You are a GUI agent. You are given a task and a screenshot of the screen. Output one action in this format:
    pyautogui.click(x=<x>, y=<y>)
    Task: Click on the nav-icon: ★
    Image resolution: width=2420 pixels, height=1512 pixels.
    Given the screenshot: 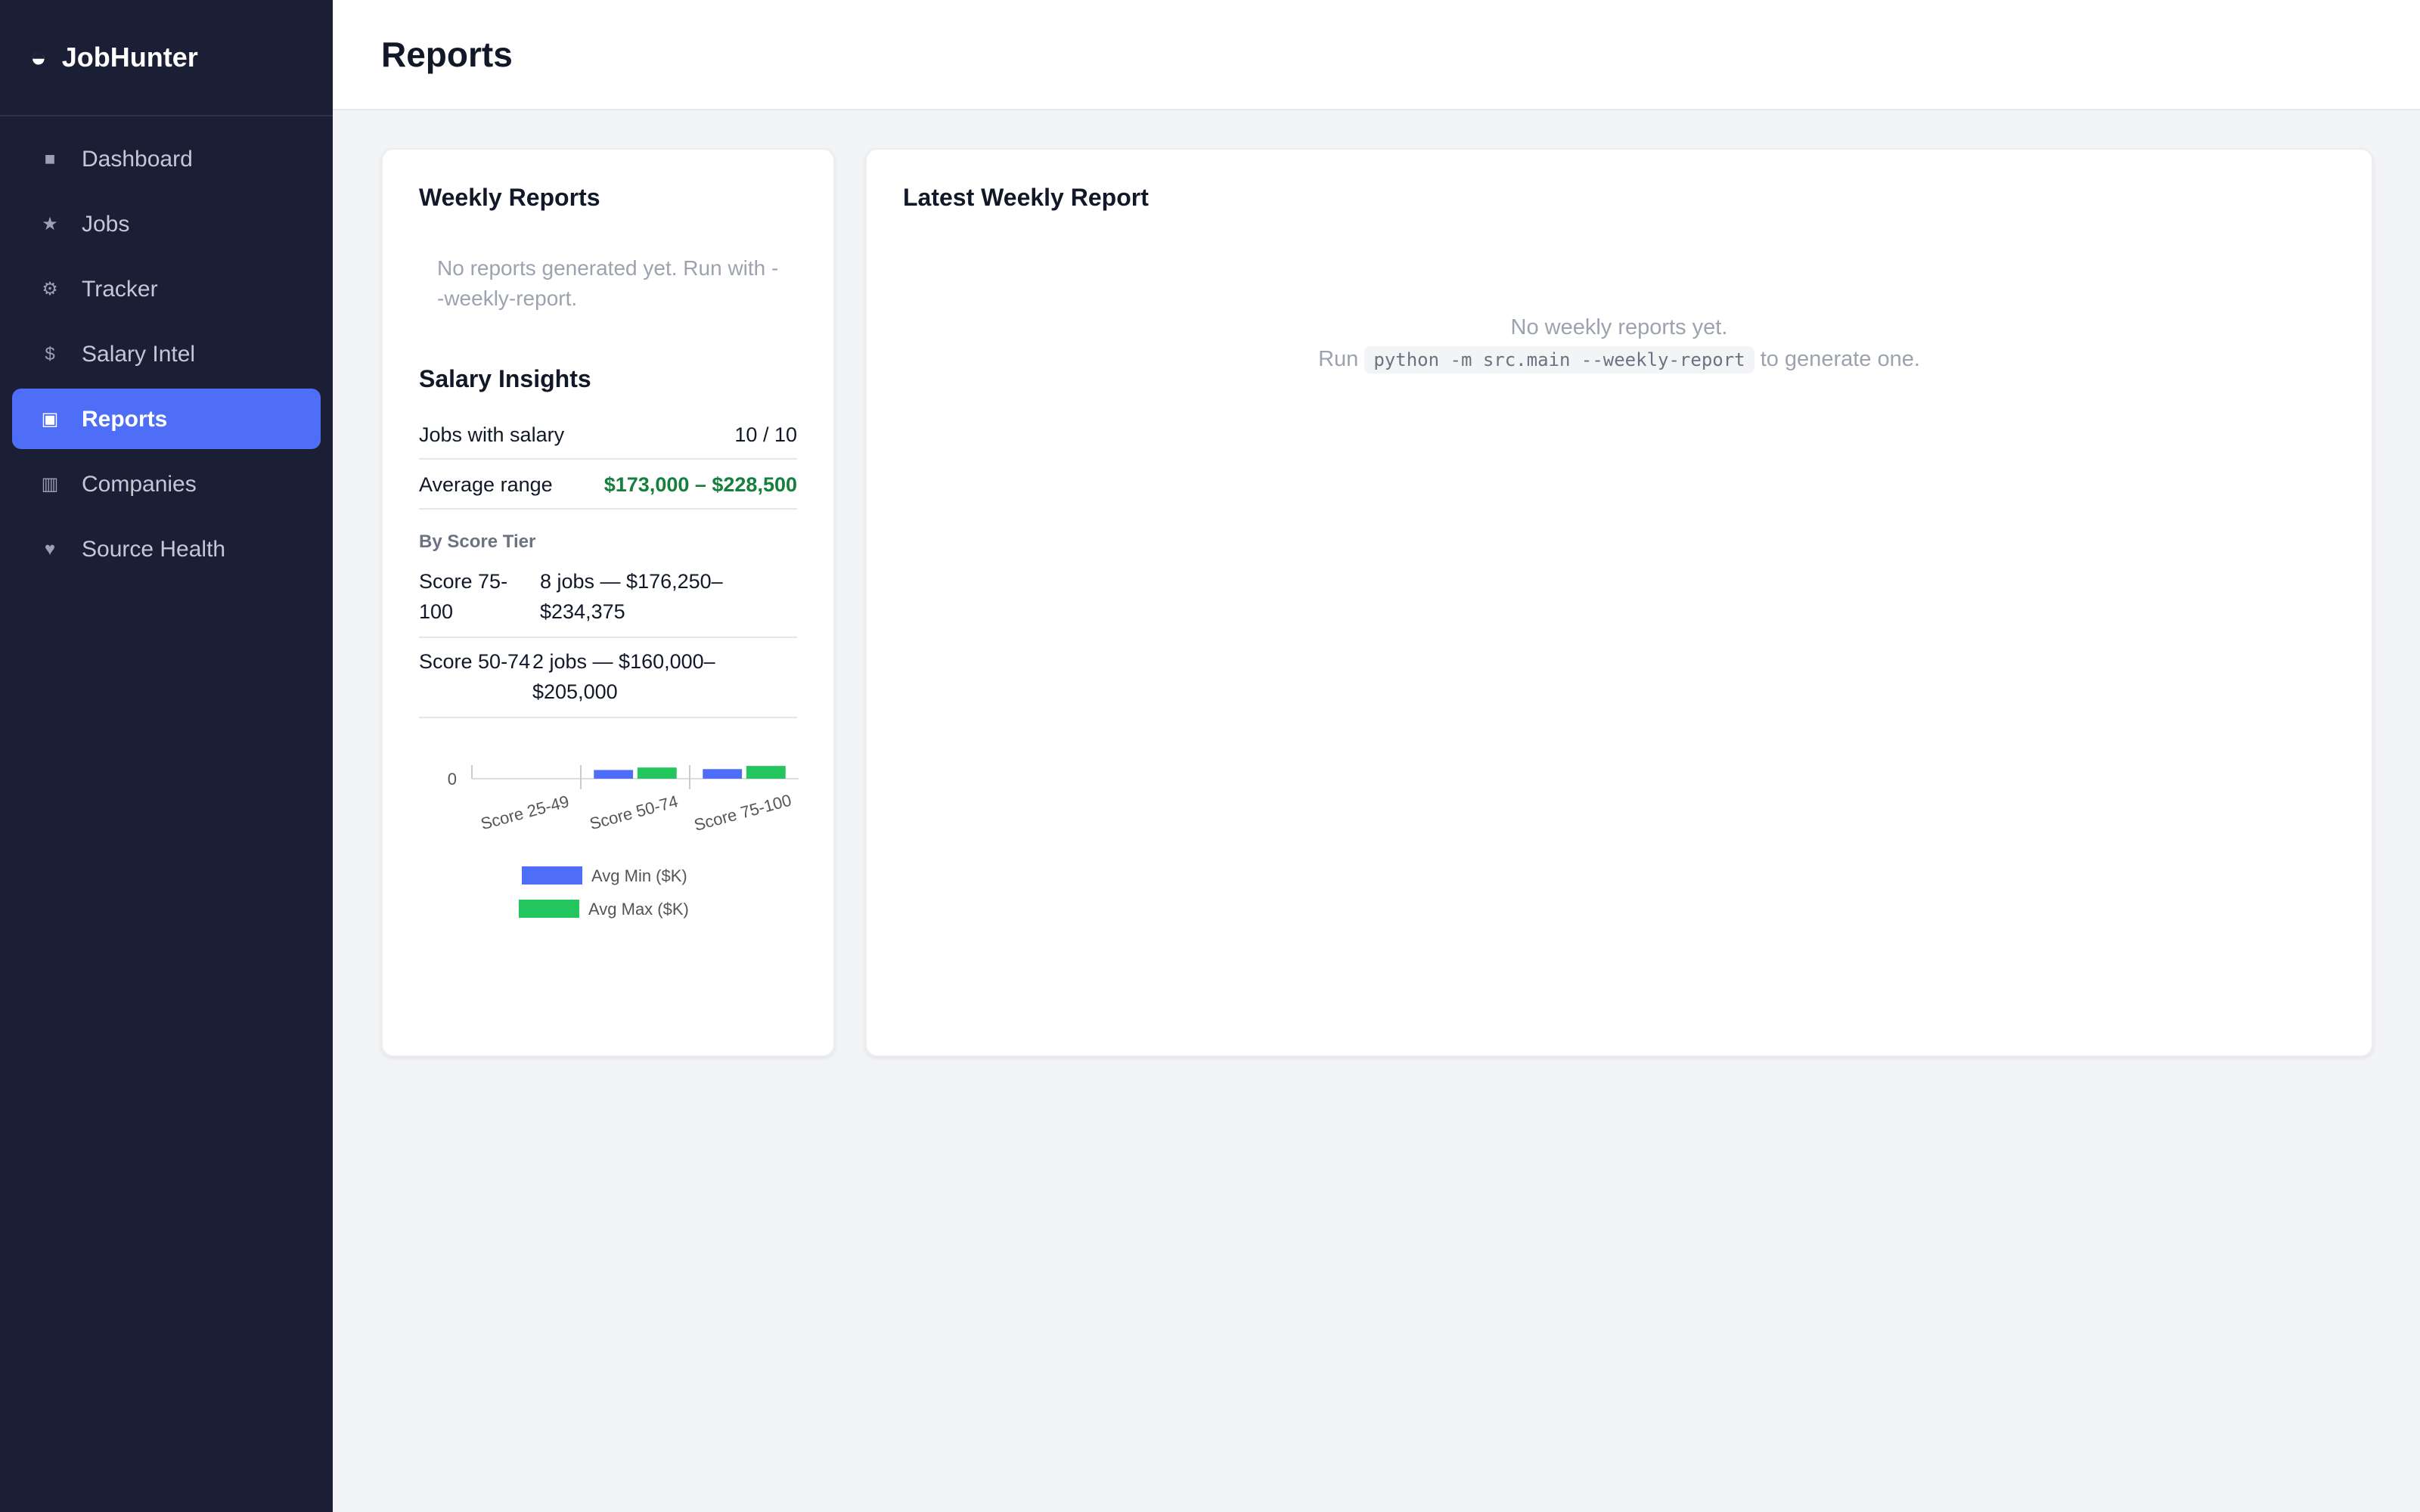 What is the action you would take?
    pyautogui.click(x=50, y=224)
    